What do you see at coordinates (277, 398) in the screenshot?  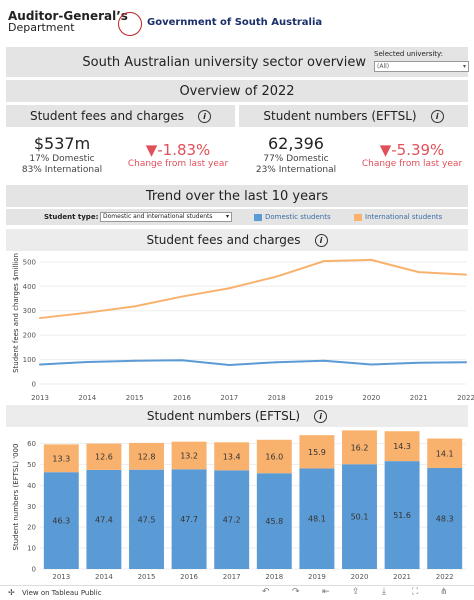 I see `fees-x-tick: 2018` at bounding box center [277, 398].